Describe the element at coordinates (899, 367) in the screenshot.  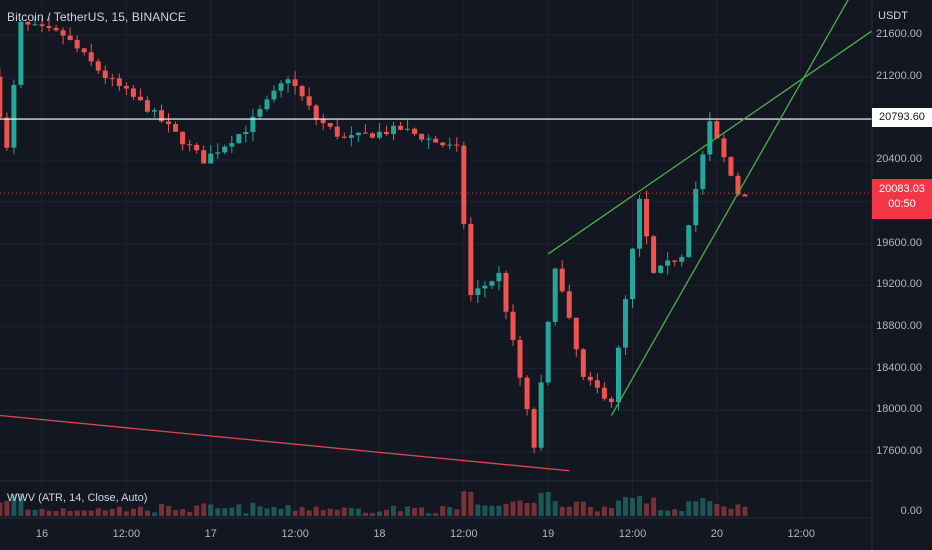
I see `price-tick-label: 18400.00` at that location.